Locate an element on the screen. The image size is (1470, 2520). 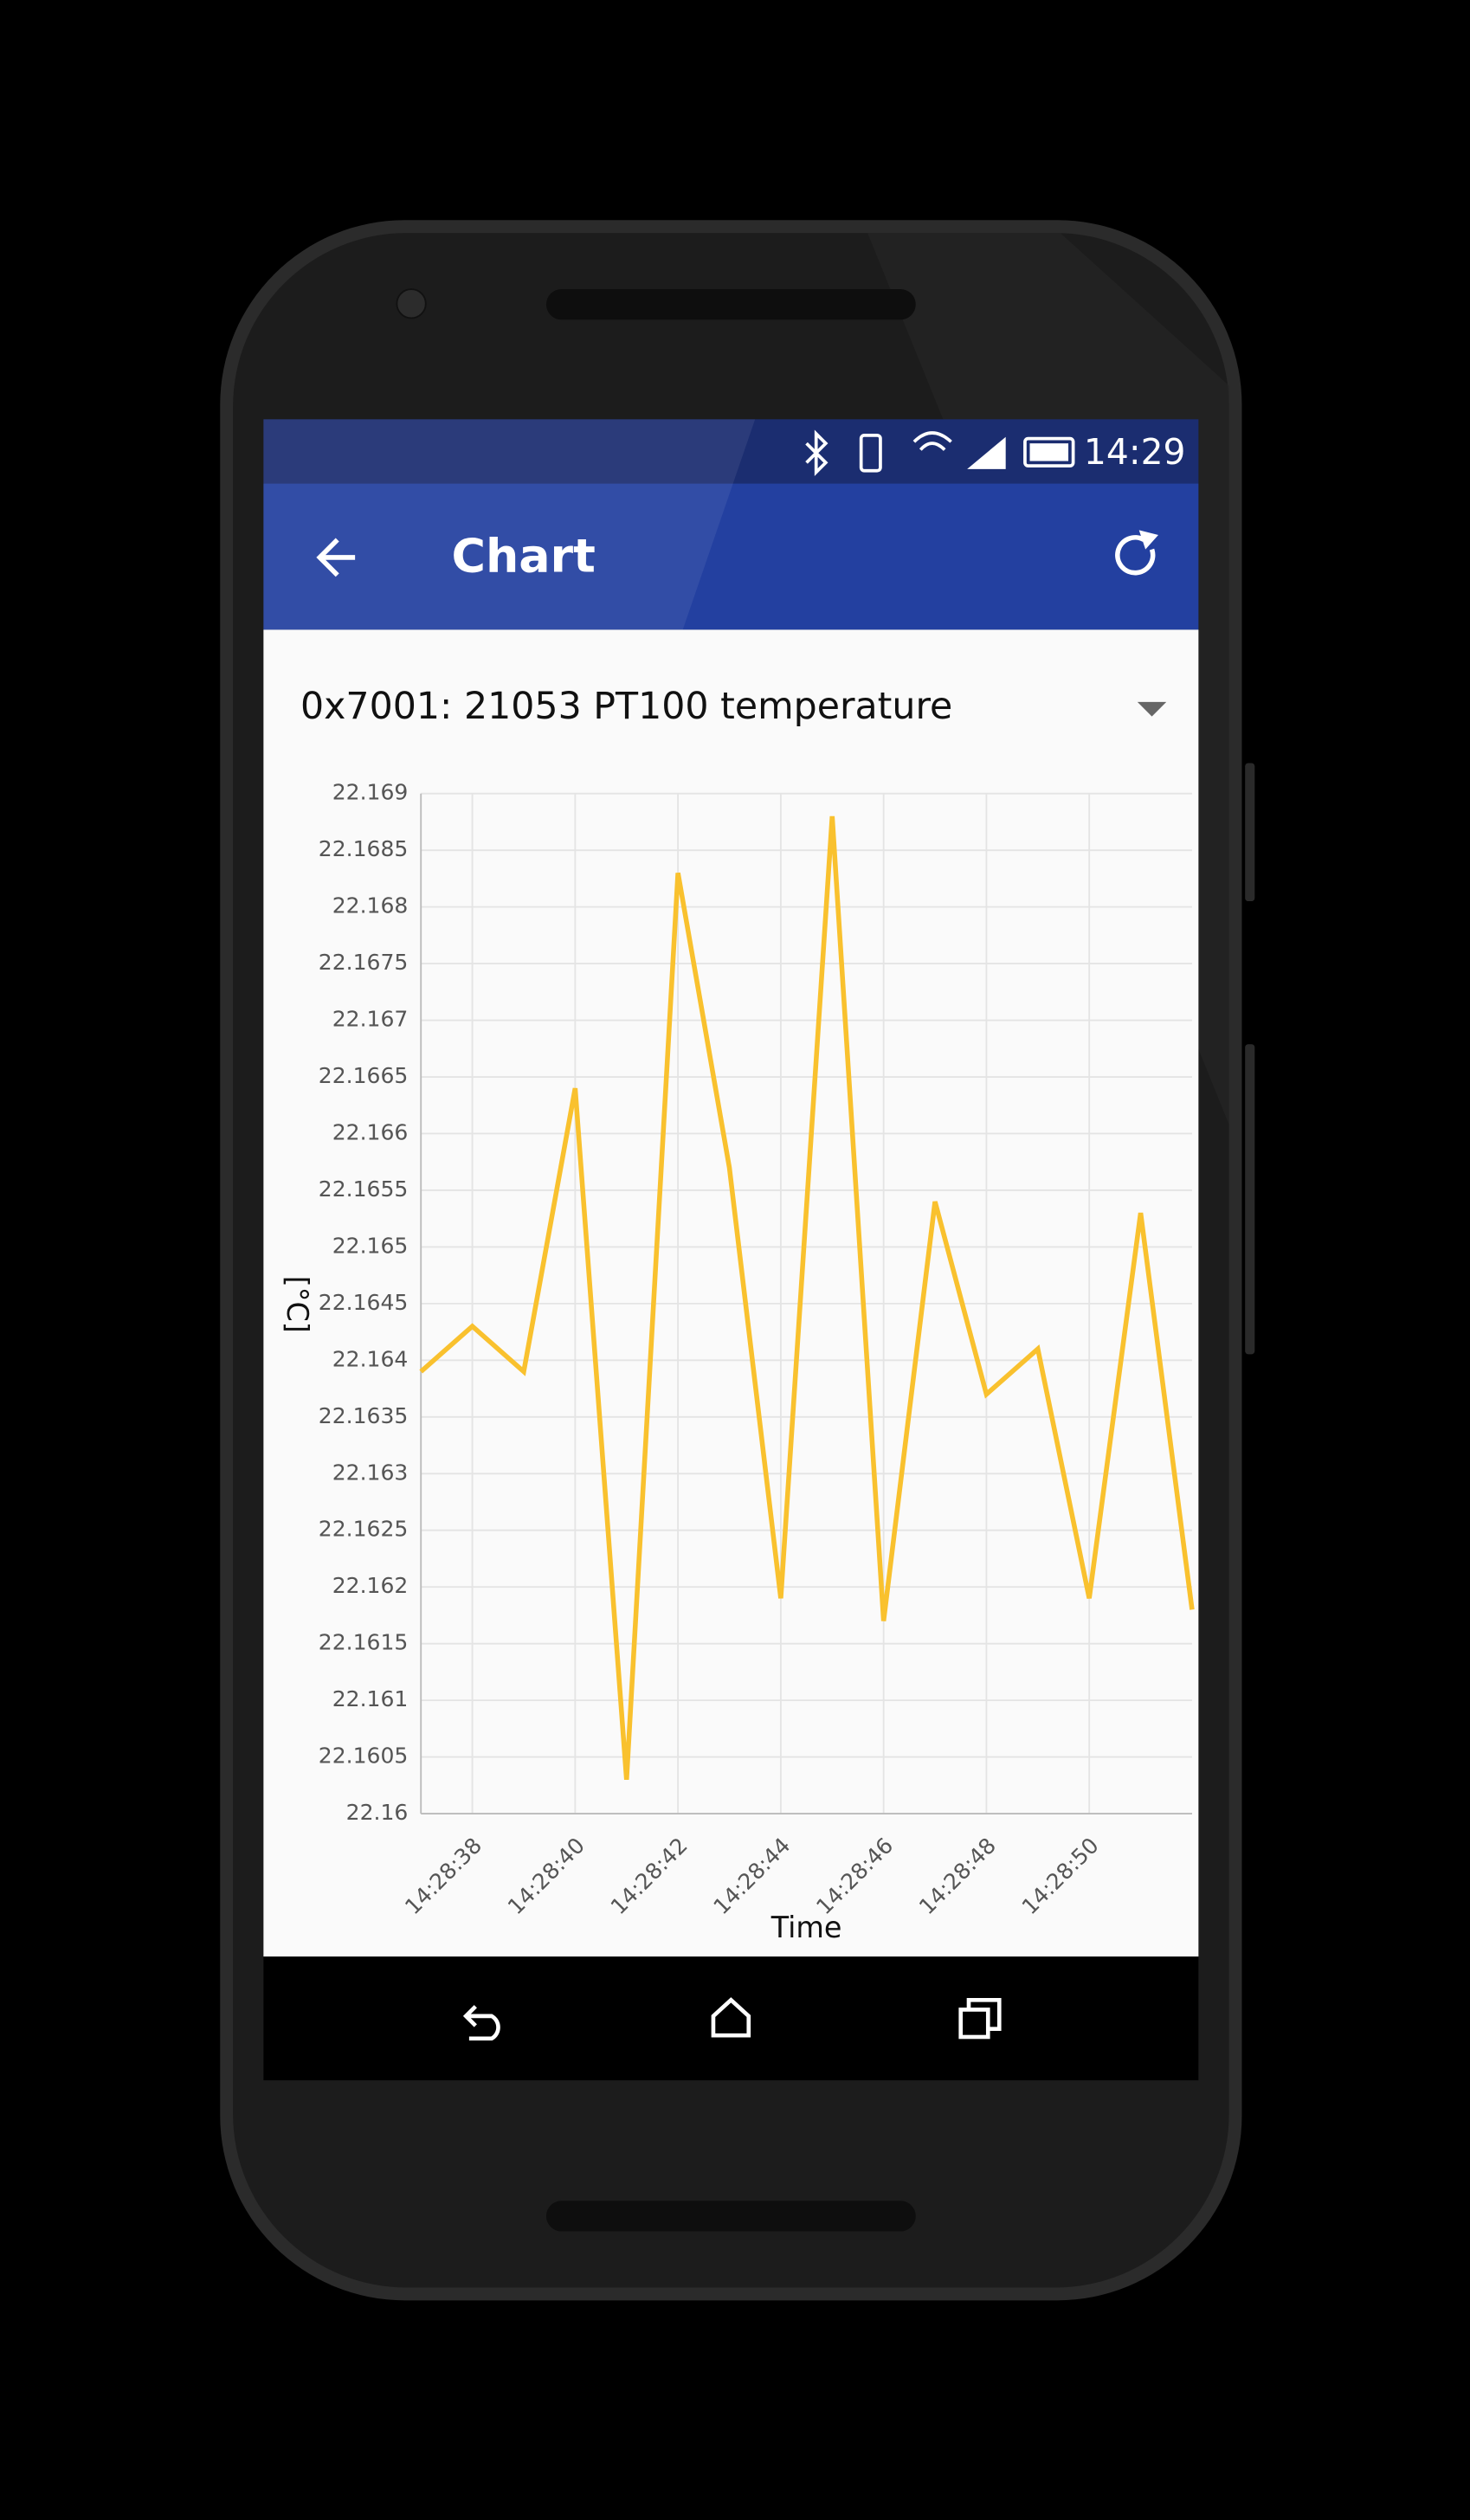
nav-recents is located at coordinates (980, 2018).